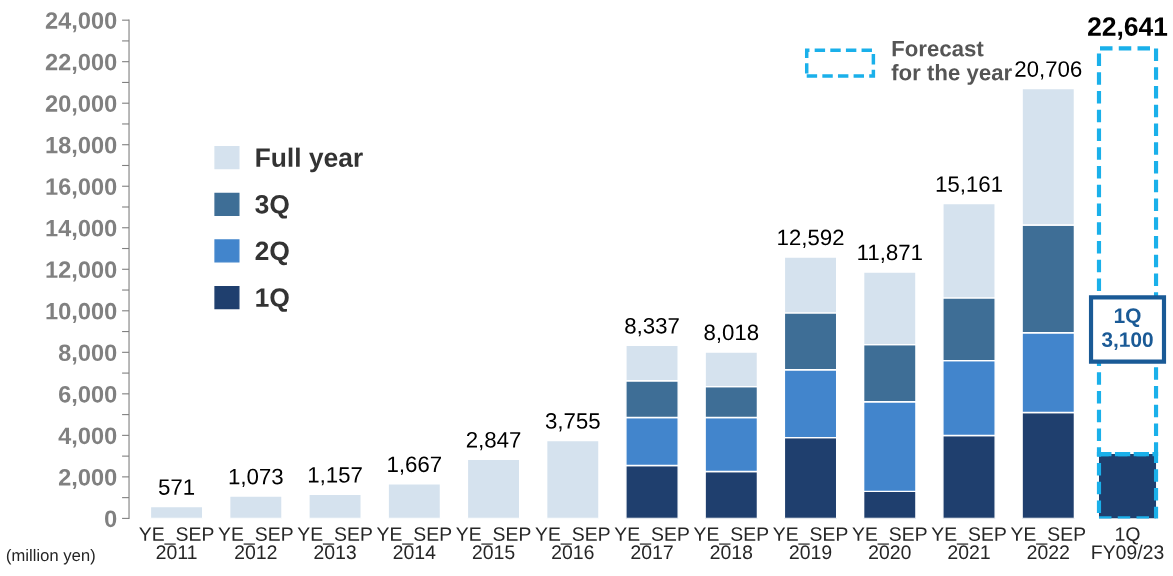  Describe the element at coordinates (81, 188) in the screenshot. I see `y-tick-label: 16,000` at that location.